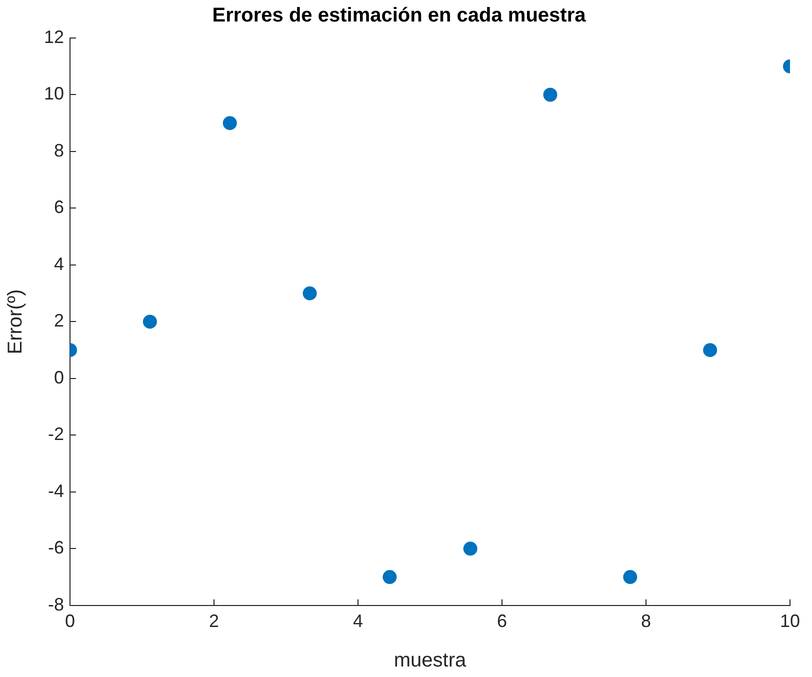  What do you see at coordinates (59, 207) in the screenshot?
I see `y-tick-label: 6` at bounding box center [59, 207].